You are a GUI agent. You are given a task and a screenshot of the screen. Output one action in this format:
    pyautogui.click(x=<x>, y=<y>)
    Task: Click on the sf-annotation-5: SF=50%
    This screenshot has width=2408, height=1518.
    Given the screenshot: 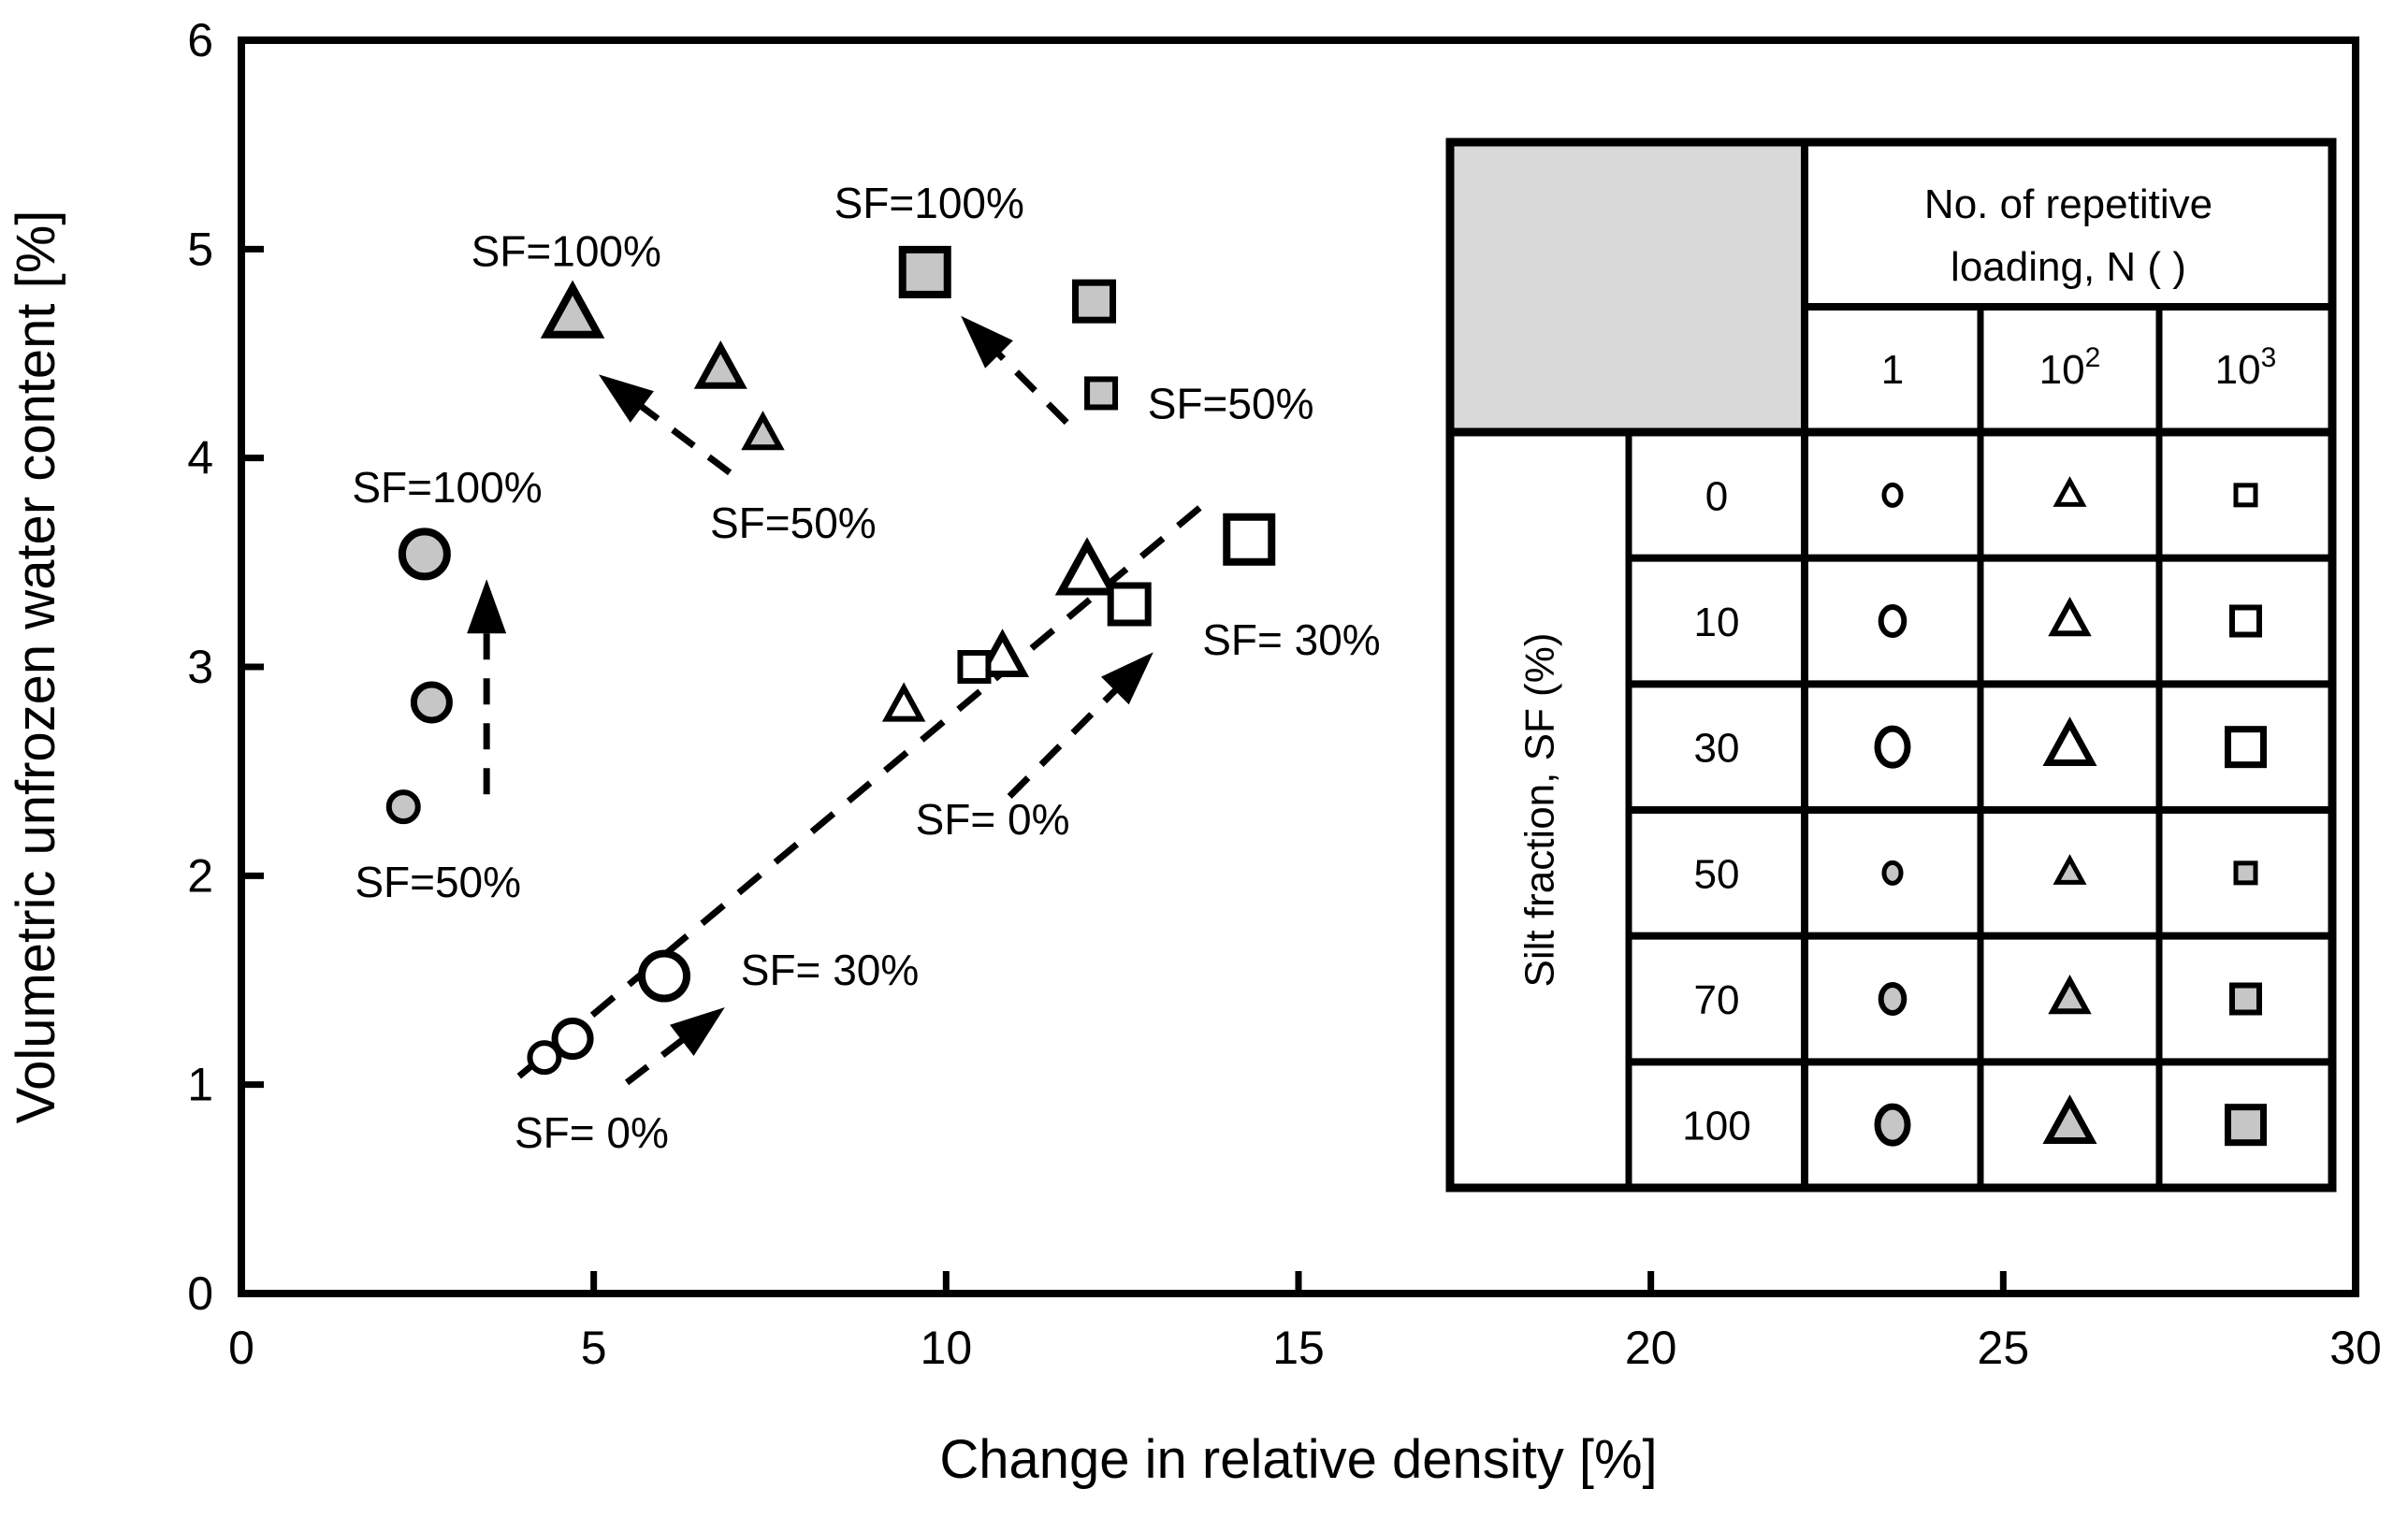 What is the action you would take?
    pyautogui.click(x=438, y=882)
    